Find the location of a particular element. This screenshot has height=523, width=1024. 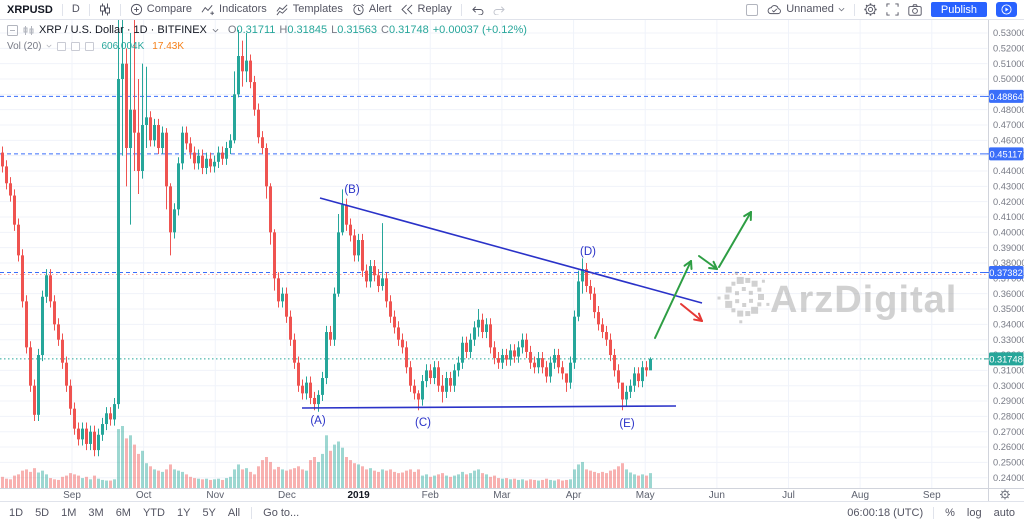

top-toolbar-left: XRPUSD D Compare is located at coordinates (256, 9).